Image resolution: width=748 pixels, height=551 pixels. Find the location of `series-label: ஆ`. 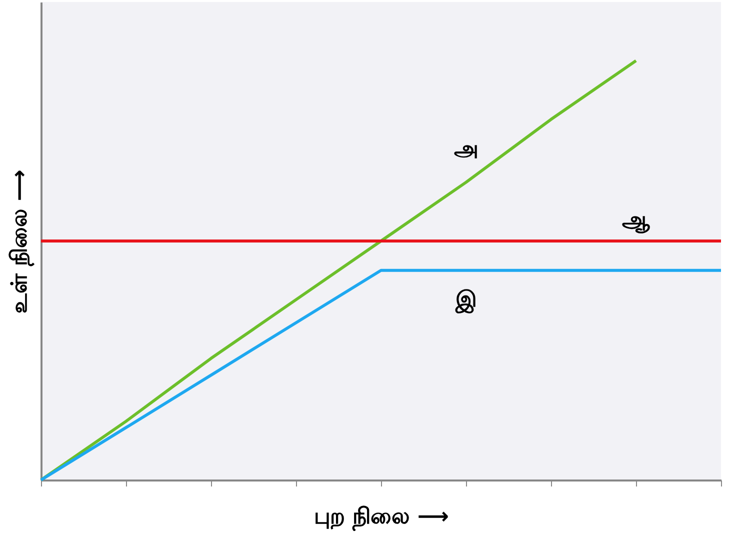

series-label: ஆ is located at coordinates (636, 221).